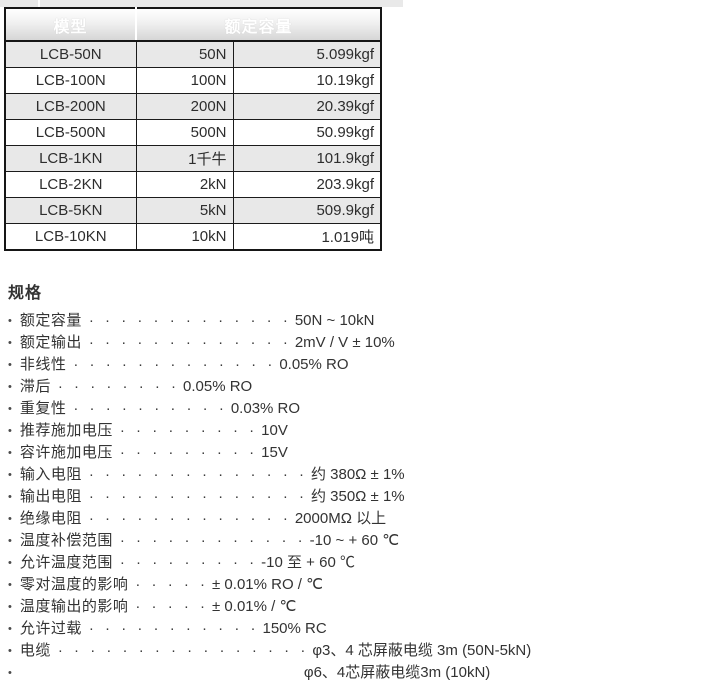 This screenshot has width=705, height=684. What do you see at coordinates (184, 80) in the screenshot?
I see `capacity-n-cell: 100N` at bounding box center [184, 80].